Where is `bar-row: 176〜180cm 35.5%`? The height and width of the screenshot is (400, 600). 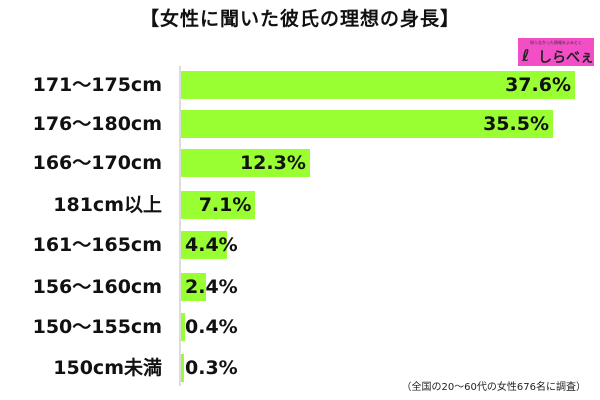 bar-row: 176〜180cm 35.5% is located at coordinates (300, 124).